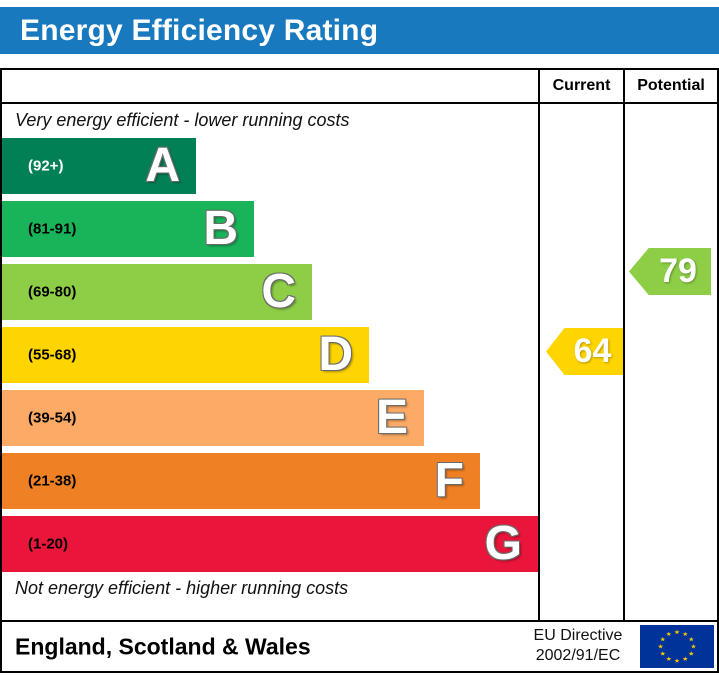 The width and height of the screenshot is (719, 675). I want to click on eu-flag-icon, so click(677, 646).